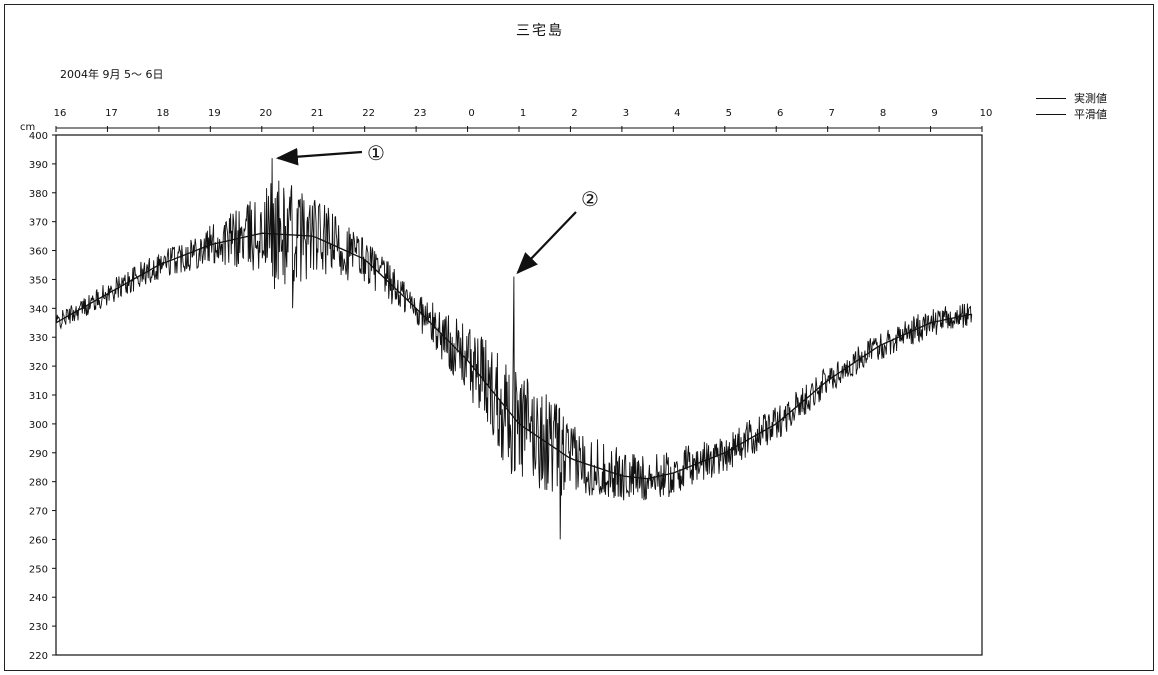  What do you see at coordinates (60, 113) in the screenshot?
I see `x-tick-label: 16` at bounding box center [60, 113].